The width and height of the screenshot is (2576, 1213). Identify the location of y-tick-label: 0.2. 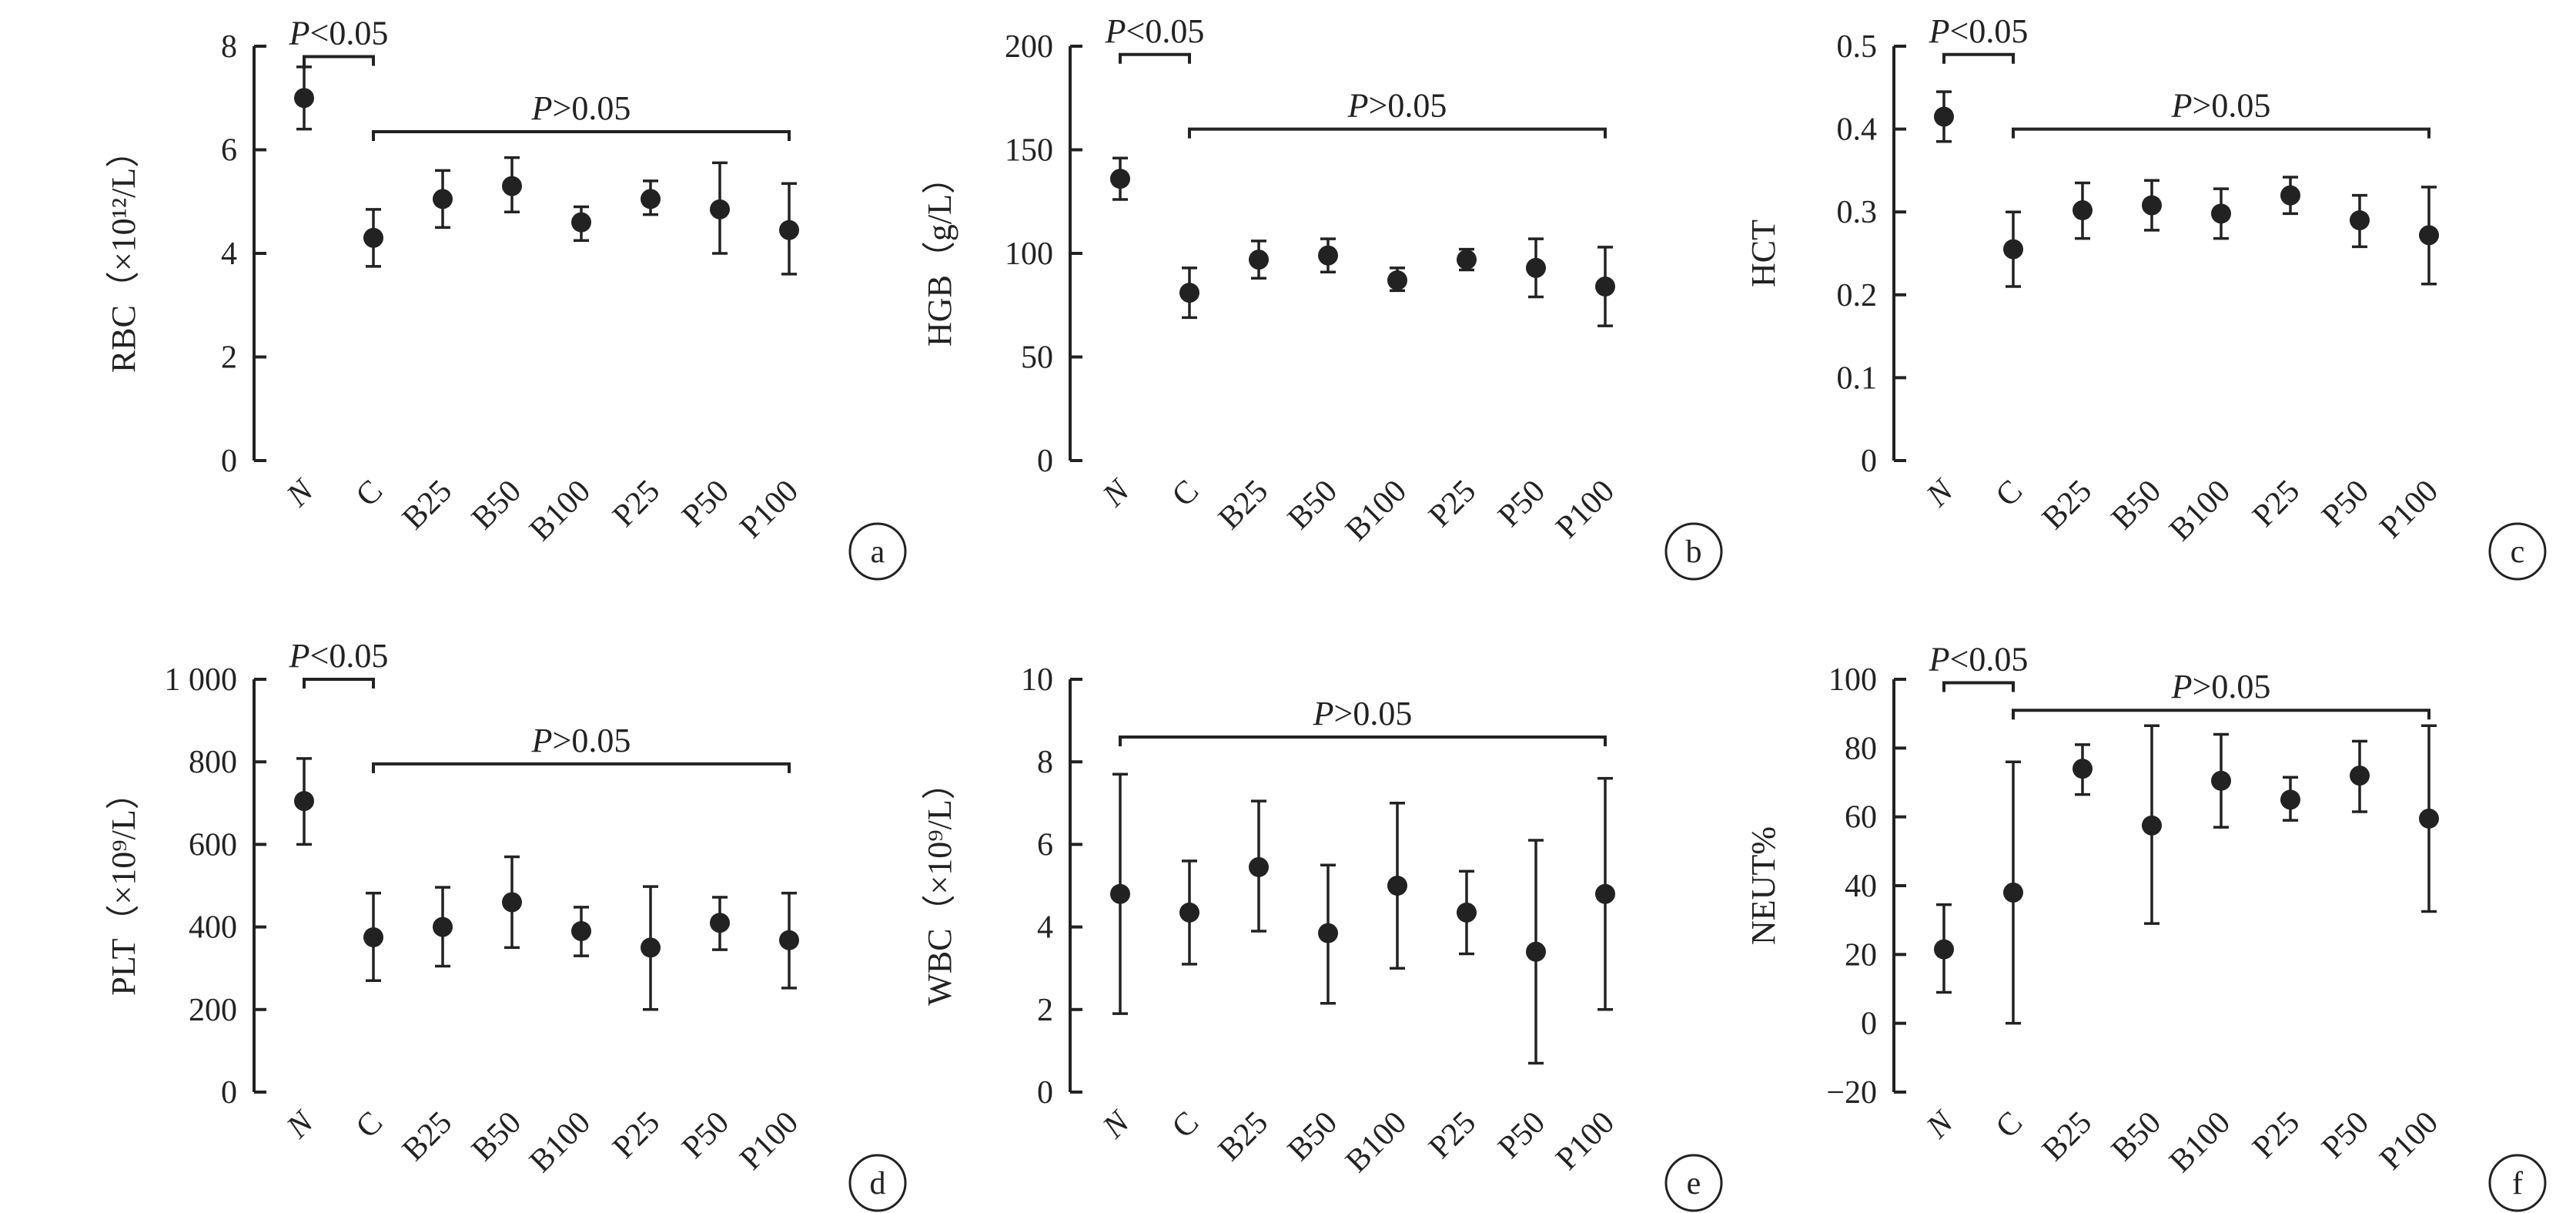
(1858, 295).